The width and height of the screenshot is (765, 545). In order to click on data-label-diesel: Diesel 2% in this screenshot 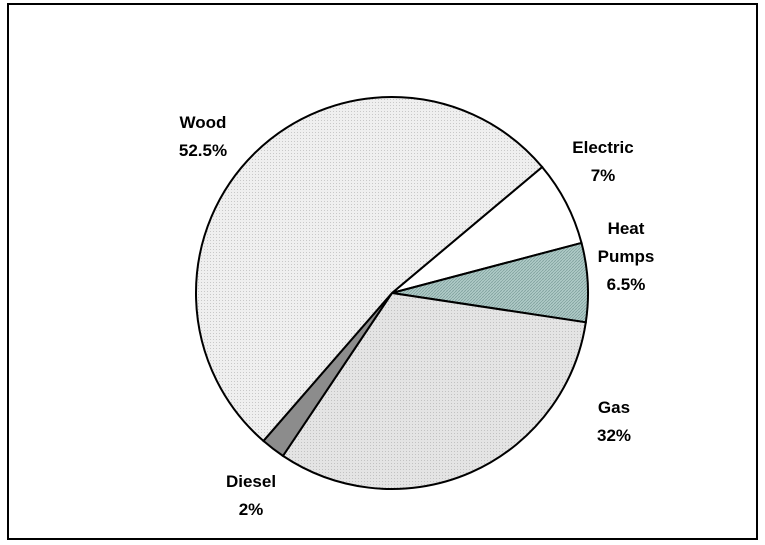, I will do `click(251, 495)`.